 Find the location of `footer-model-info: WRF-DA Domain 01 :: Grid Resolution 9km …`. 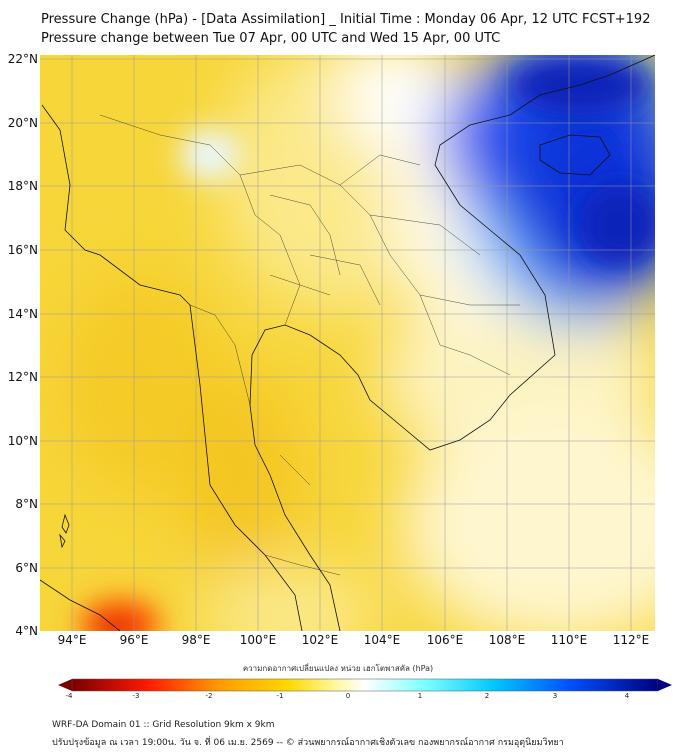

footer-model-info: WRF-DA Domain 01 :: Grid Resolution 9km … is located at coordinates (163, 725).